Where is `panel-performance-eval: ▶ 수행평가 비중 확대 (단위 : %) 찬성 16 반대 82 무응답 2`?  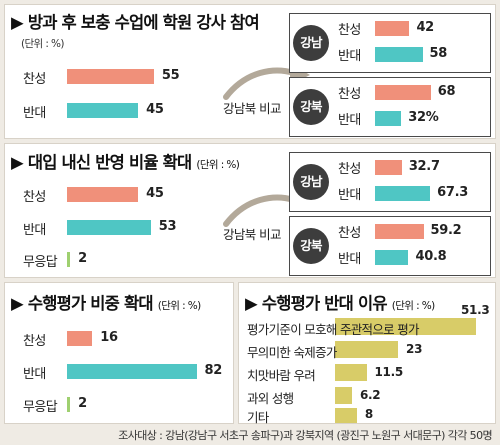 panel-performance-eval: ▶ 수행평가 비중 확대 (단위 : %) 찬성 16 반대 82 무응답 2 is located at coordinates (119, 353).